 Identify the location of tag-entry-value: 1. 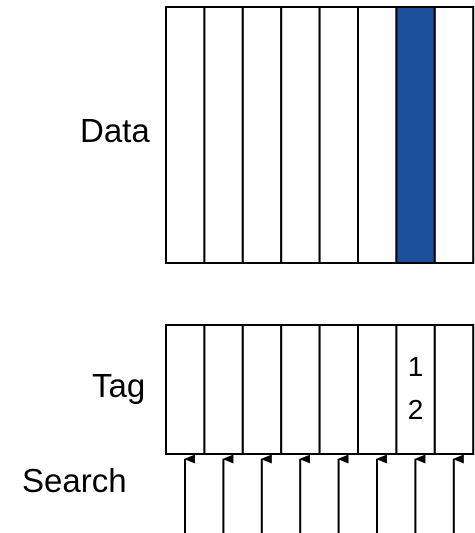
(416, 366).